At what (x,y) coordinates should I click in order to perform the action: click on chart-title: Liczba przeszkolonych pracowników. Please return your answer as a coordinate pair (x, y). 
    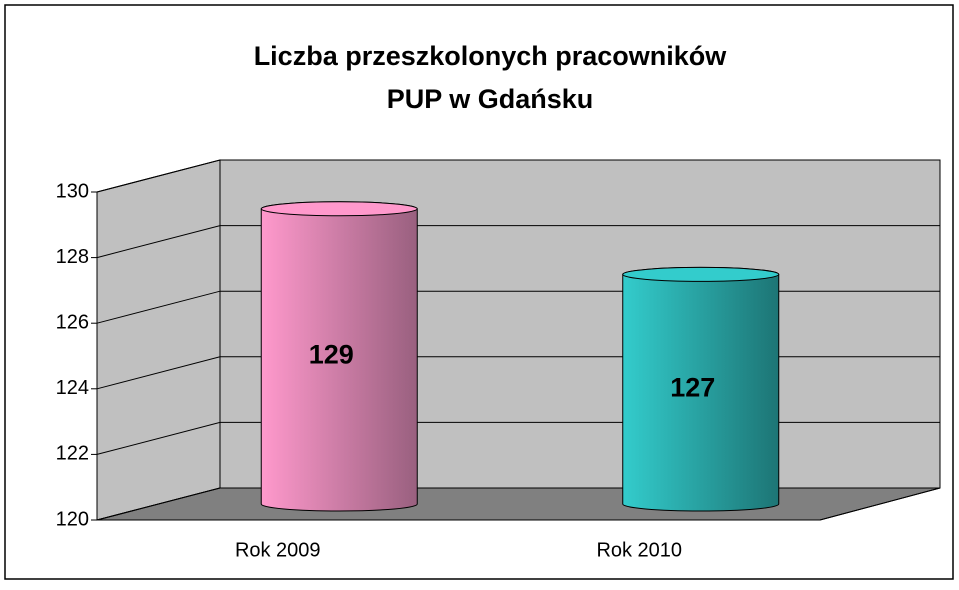
    Looking at the image, I should click on (491, 56).